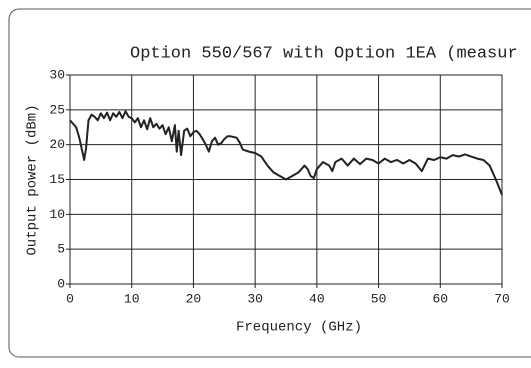 Image resolution: width=531 pixels, height=368 pixels. What do you see at coordinates (502, 298) in the screenshot?
I see `x-tick-label: 70` at bounding box center [502, 298].